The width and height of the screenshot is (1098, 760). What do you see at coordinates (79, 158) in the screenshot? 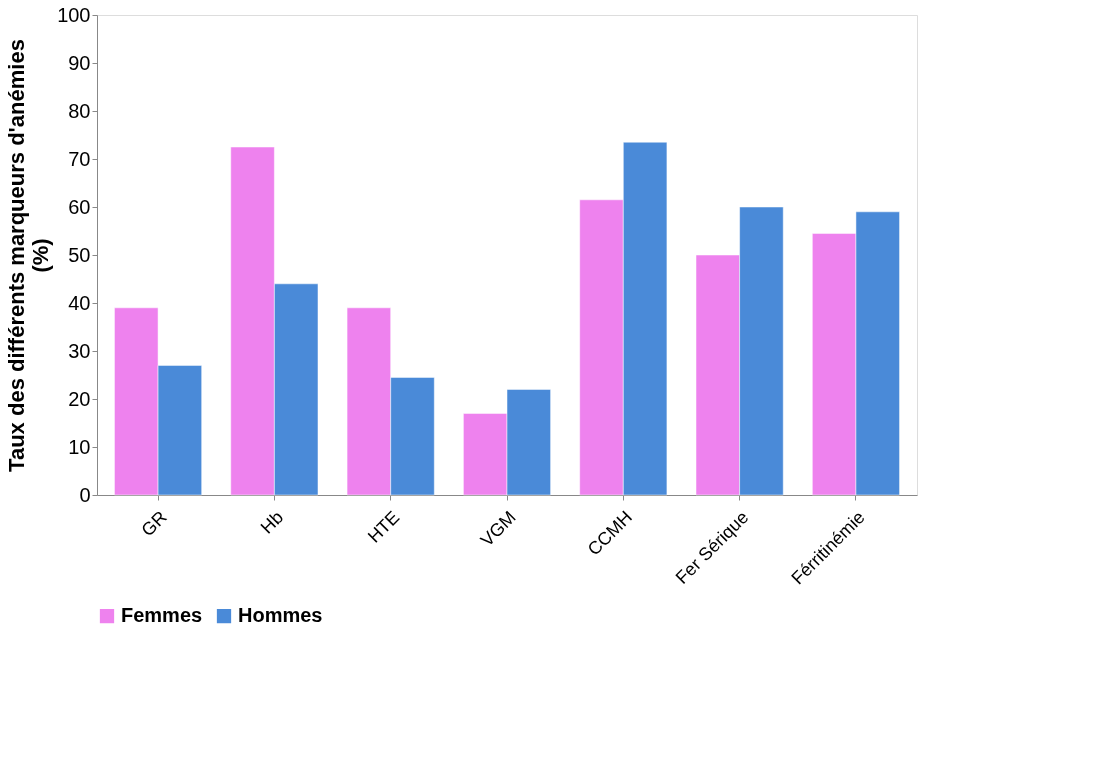
I see `y-tick-label: 70` at bounding box center [79, 158].